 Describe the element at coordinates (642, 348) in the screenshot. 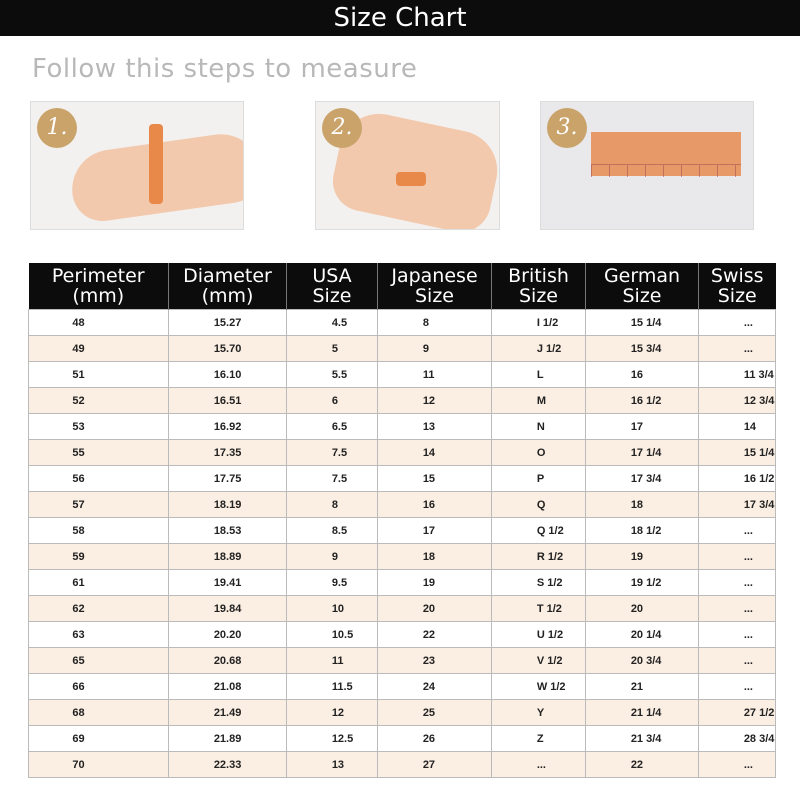

I see `table-cell: 15 3/4` at that location.